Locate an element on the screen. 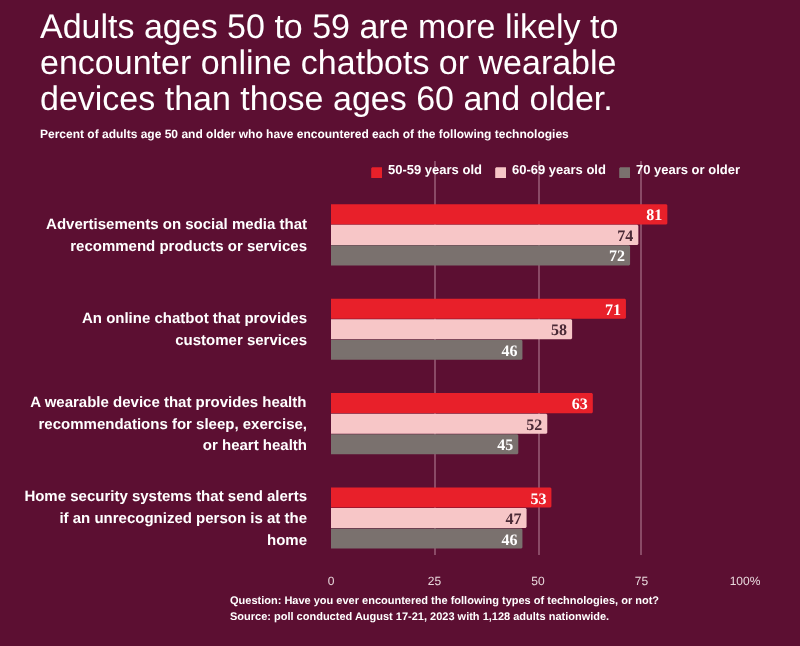 This screenshot has width=800, height=646. data-label: 71 is located at coordinates (612, 309).